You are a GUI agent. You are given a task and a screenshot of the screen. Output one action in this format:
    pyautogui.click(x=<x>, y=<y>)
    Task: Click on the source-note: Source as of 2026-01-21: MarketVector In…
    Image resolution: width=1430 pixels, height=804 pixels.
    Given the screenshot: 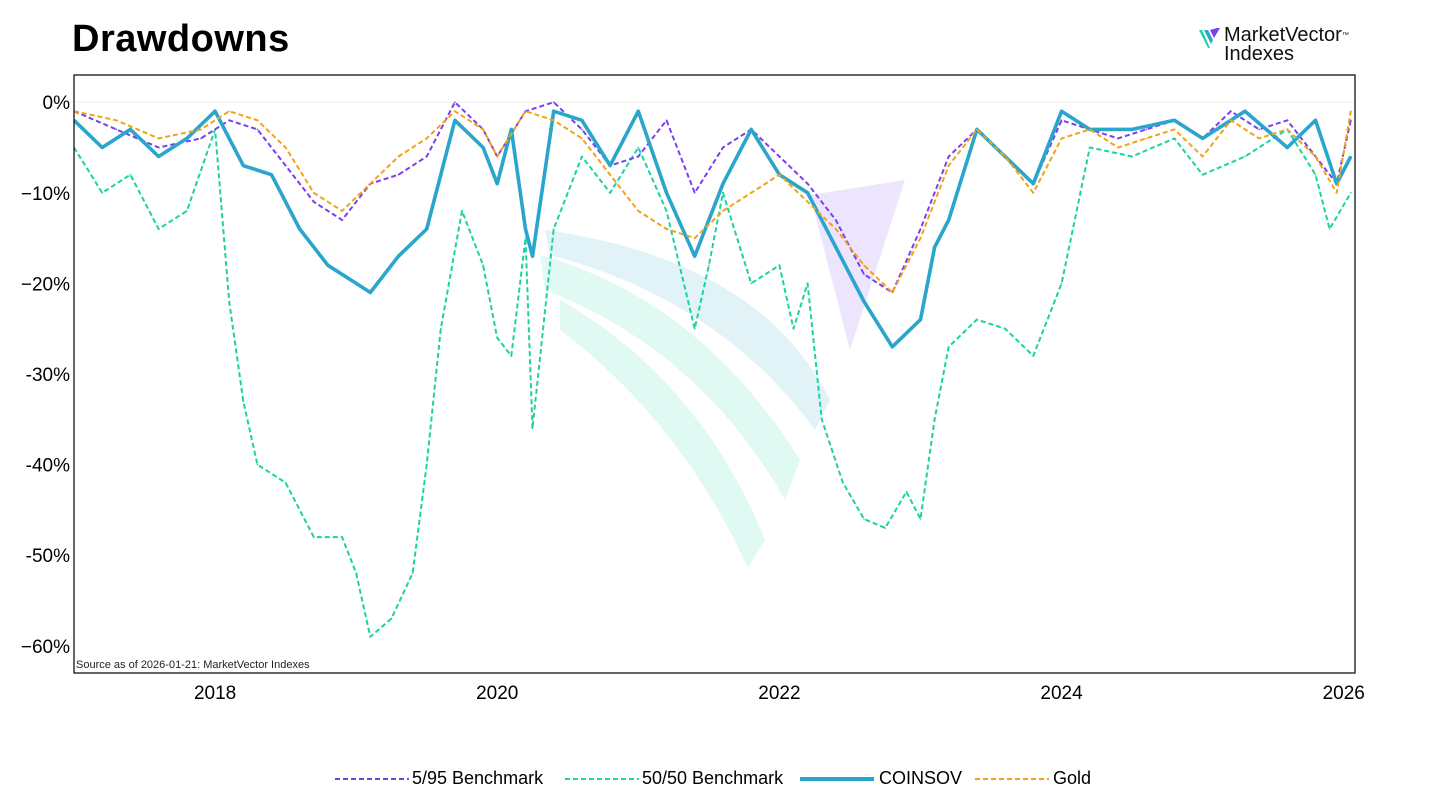 What is the action you would take?
    pyautogui.click(x=193, y=665)
    